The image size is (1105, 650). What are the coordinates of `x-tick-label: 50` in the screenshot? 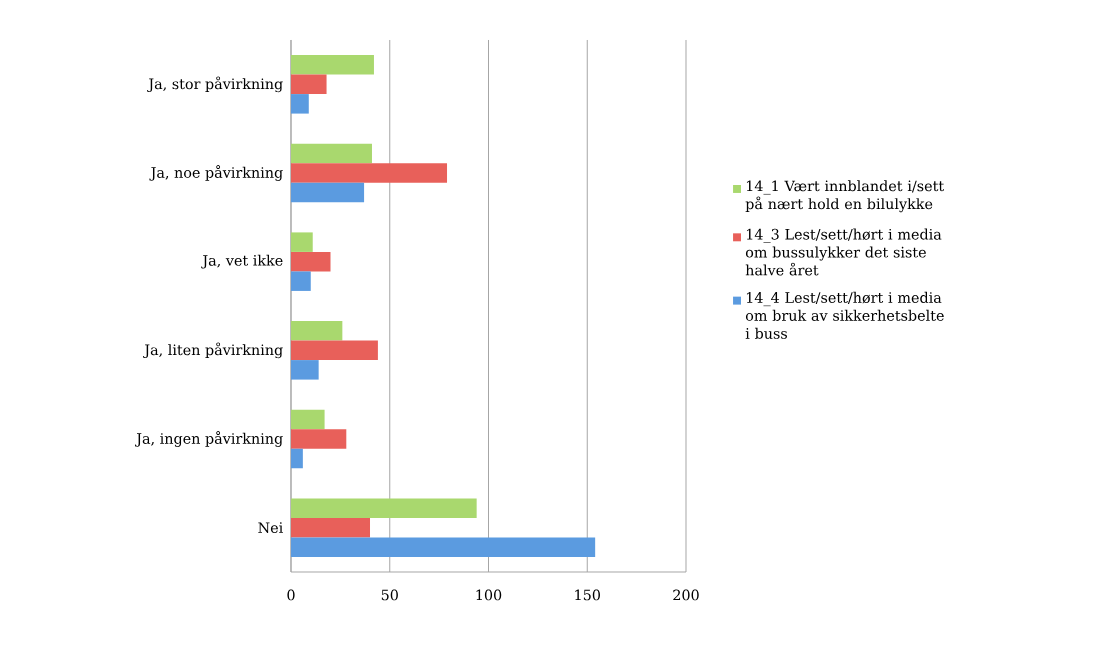 It's located at (389, 595).